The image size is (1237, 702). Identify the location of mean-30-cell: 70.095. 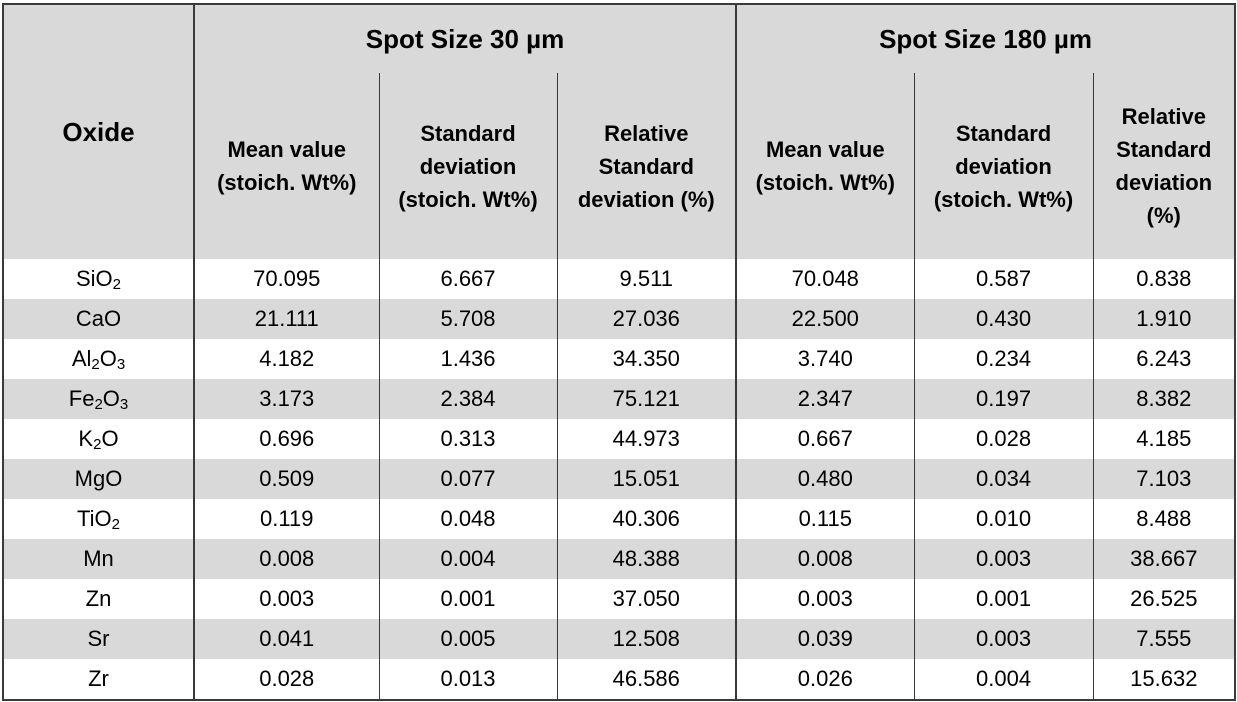
(286, 279).